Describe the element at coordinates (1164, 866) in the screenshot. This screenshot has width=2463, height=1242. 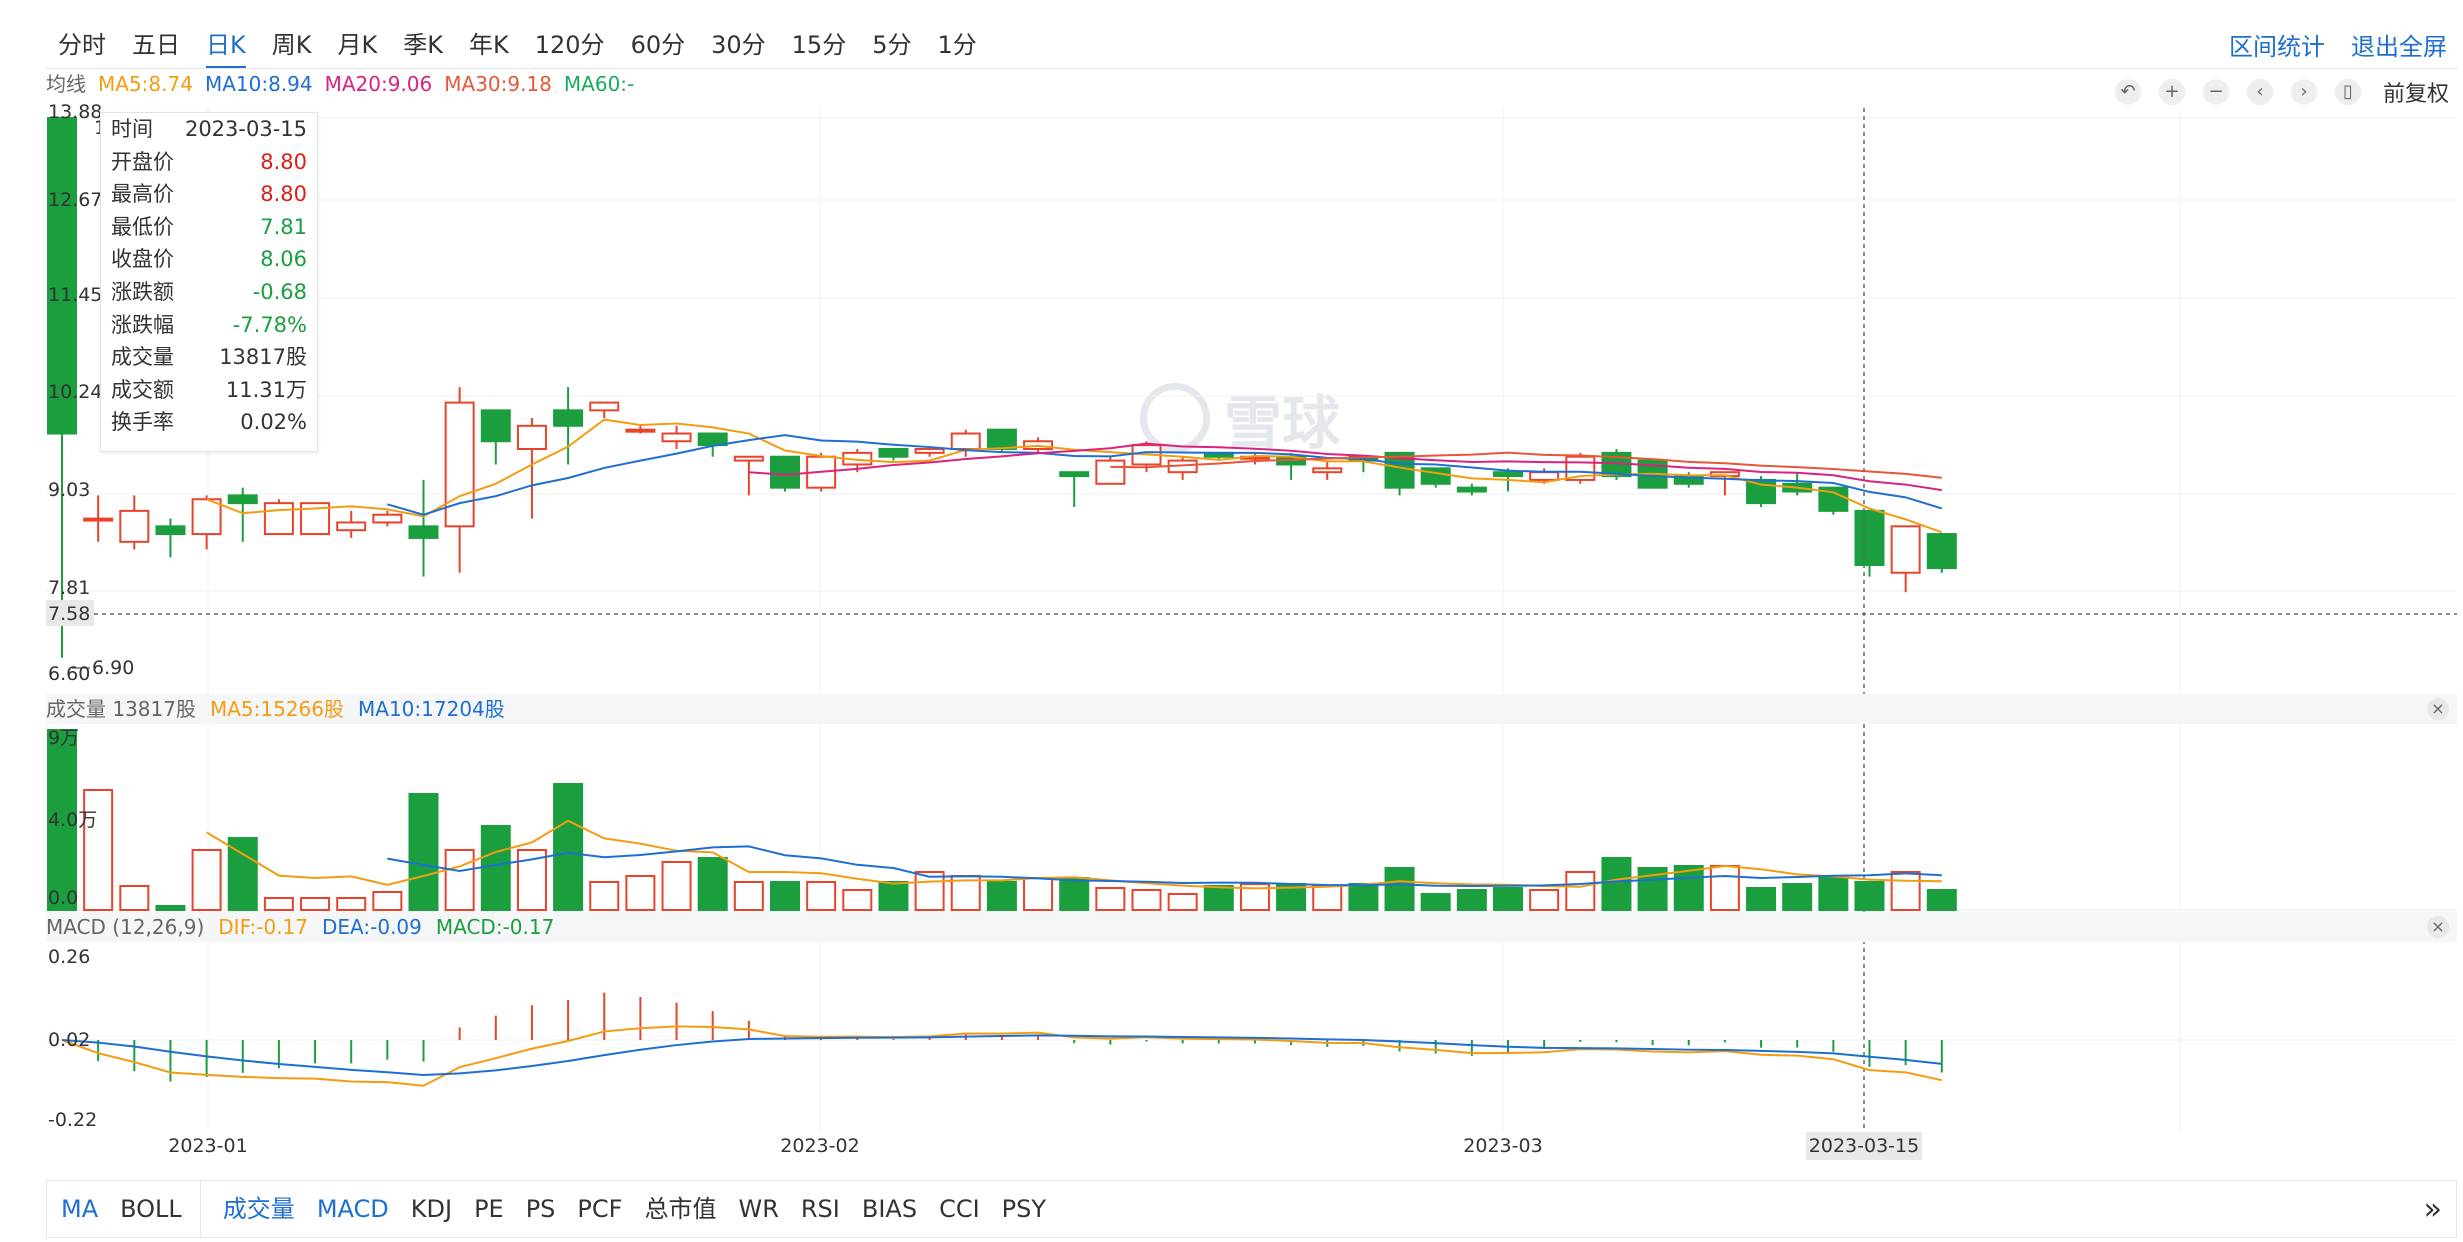
I see `volume-ma10-line` at that location.